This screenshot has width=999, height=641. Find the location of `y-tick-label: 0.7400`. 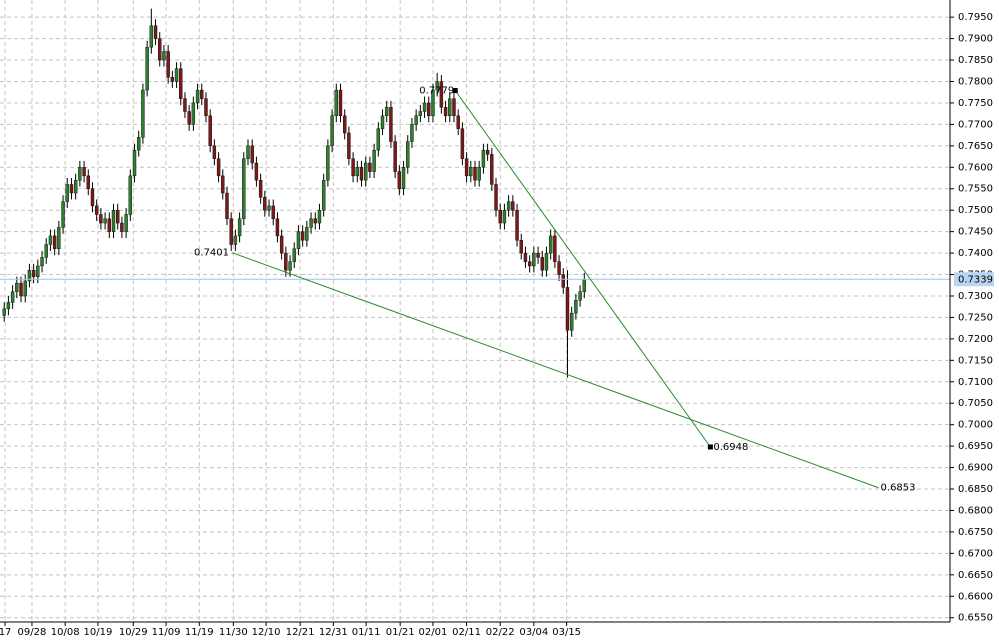

y-tick-label: 0.7400 is located at coordinates (975, 253).